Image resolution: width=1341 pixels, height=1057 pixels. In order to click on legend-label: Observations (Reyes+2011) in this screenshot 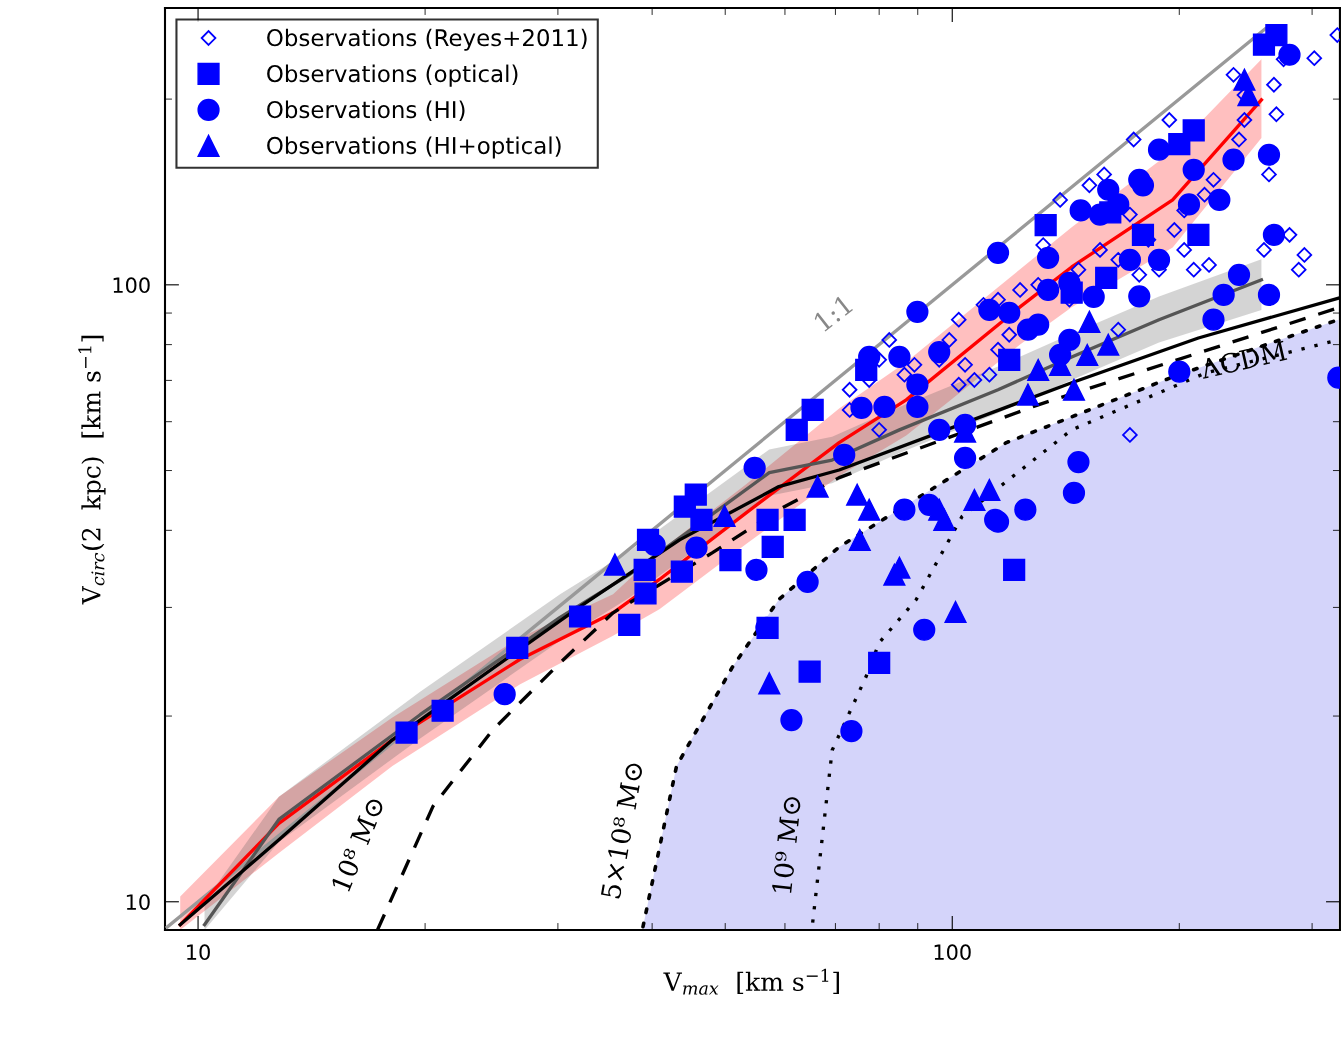, I will do `click(427, 39)`.